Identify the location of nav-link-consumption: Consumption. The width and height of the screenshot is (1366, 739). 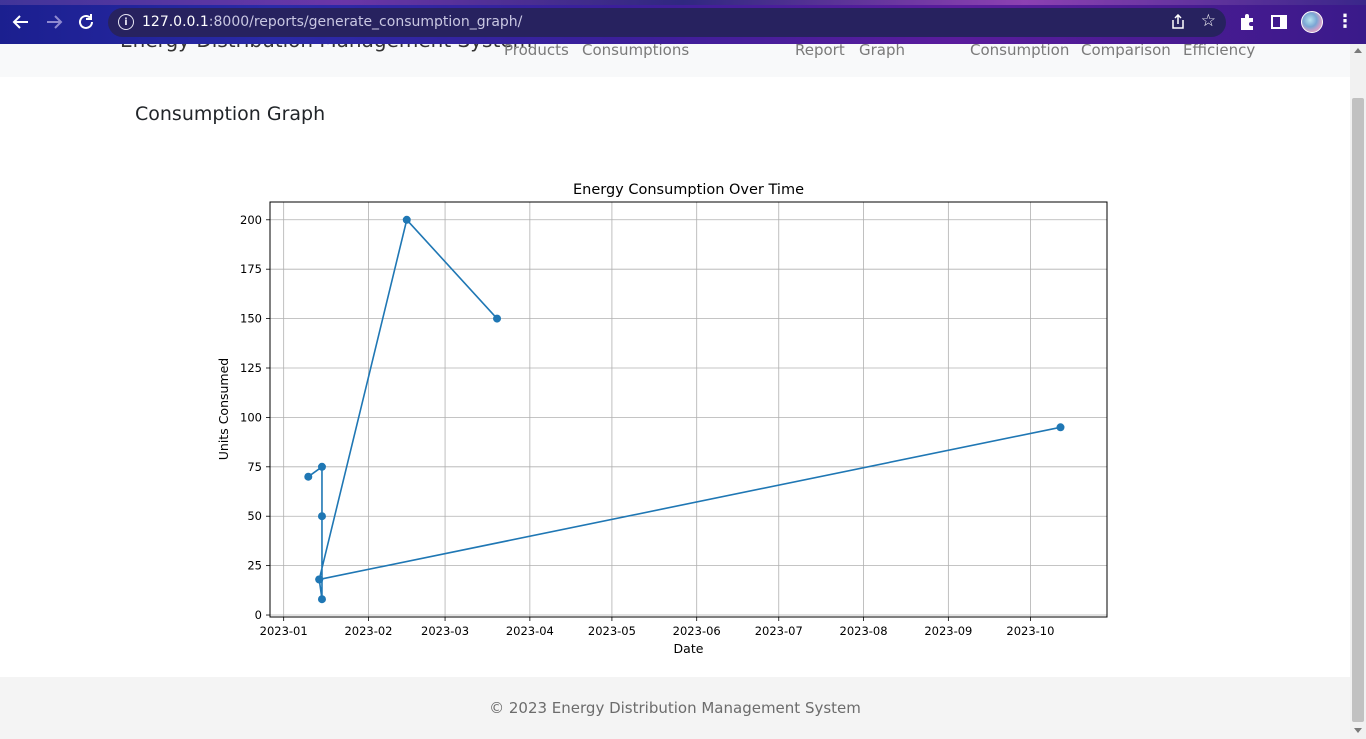
(1020, 51).